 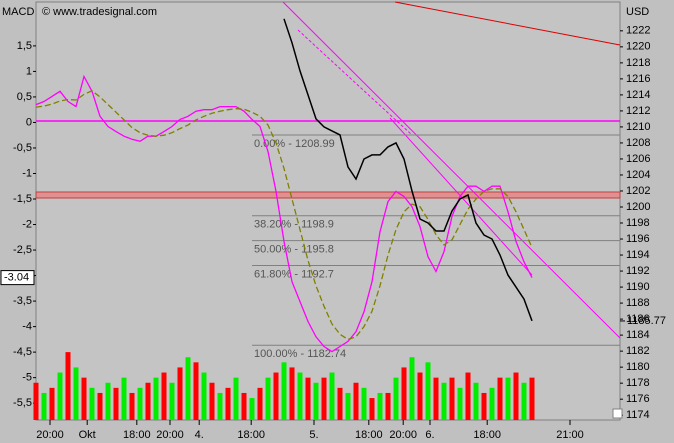 I want to click on y2-tick-label: 1192, so click(x=638, y=271).